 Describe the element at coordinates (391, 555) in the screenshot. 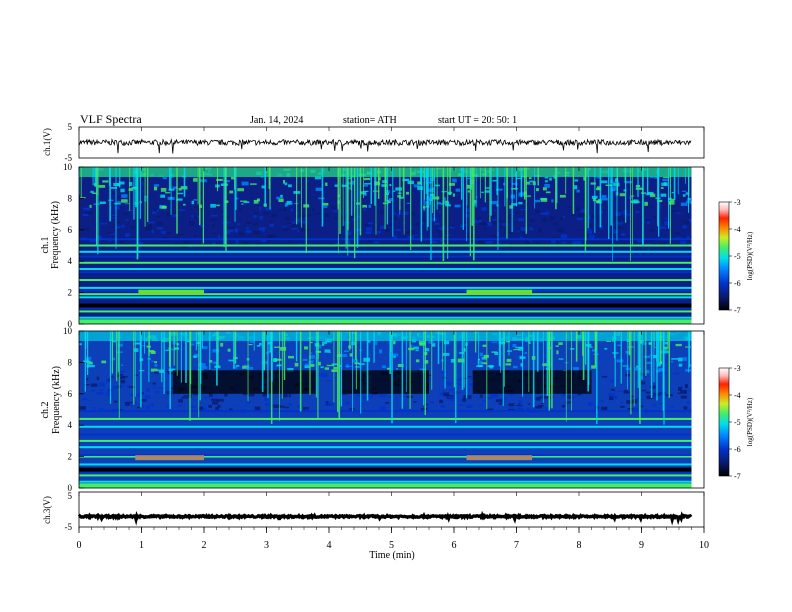

I see `time-axis-label: Time (min)` at that location.